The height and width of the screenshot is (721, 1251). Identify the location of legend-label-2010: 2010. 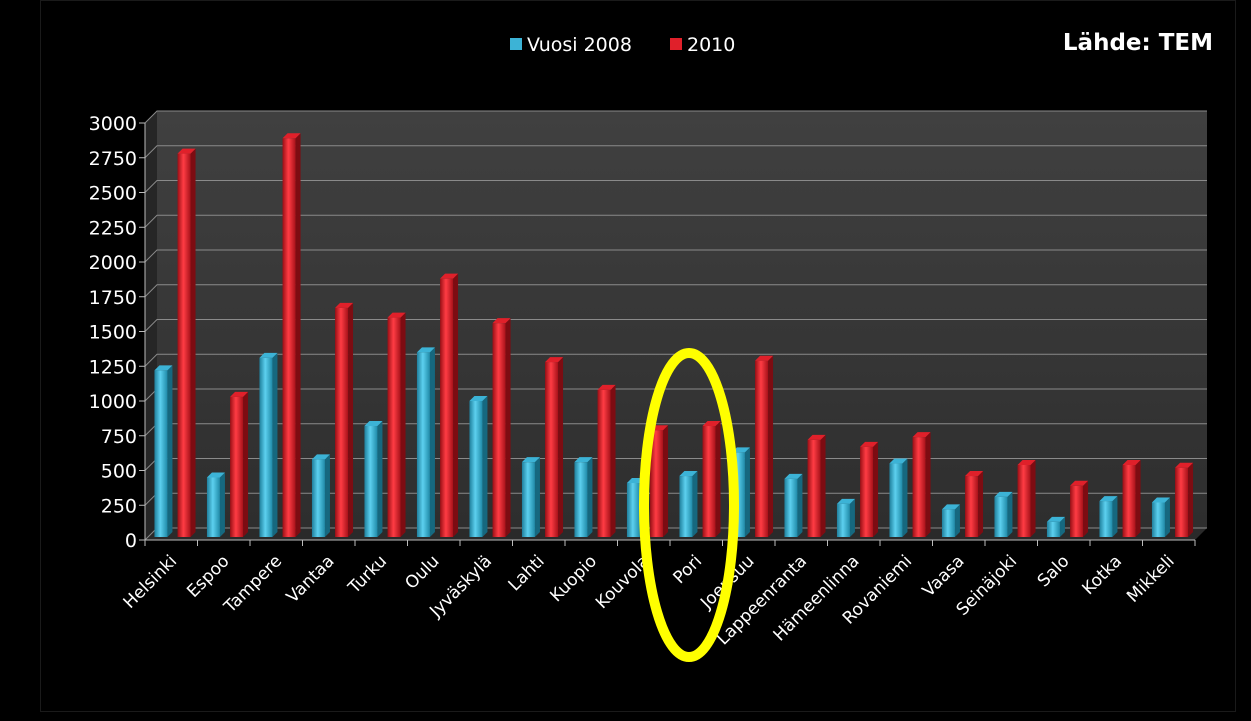
(711, 45).